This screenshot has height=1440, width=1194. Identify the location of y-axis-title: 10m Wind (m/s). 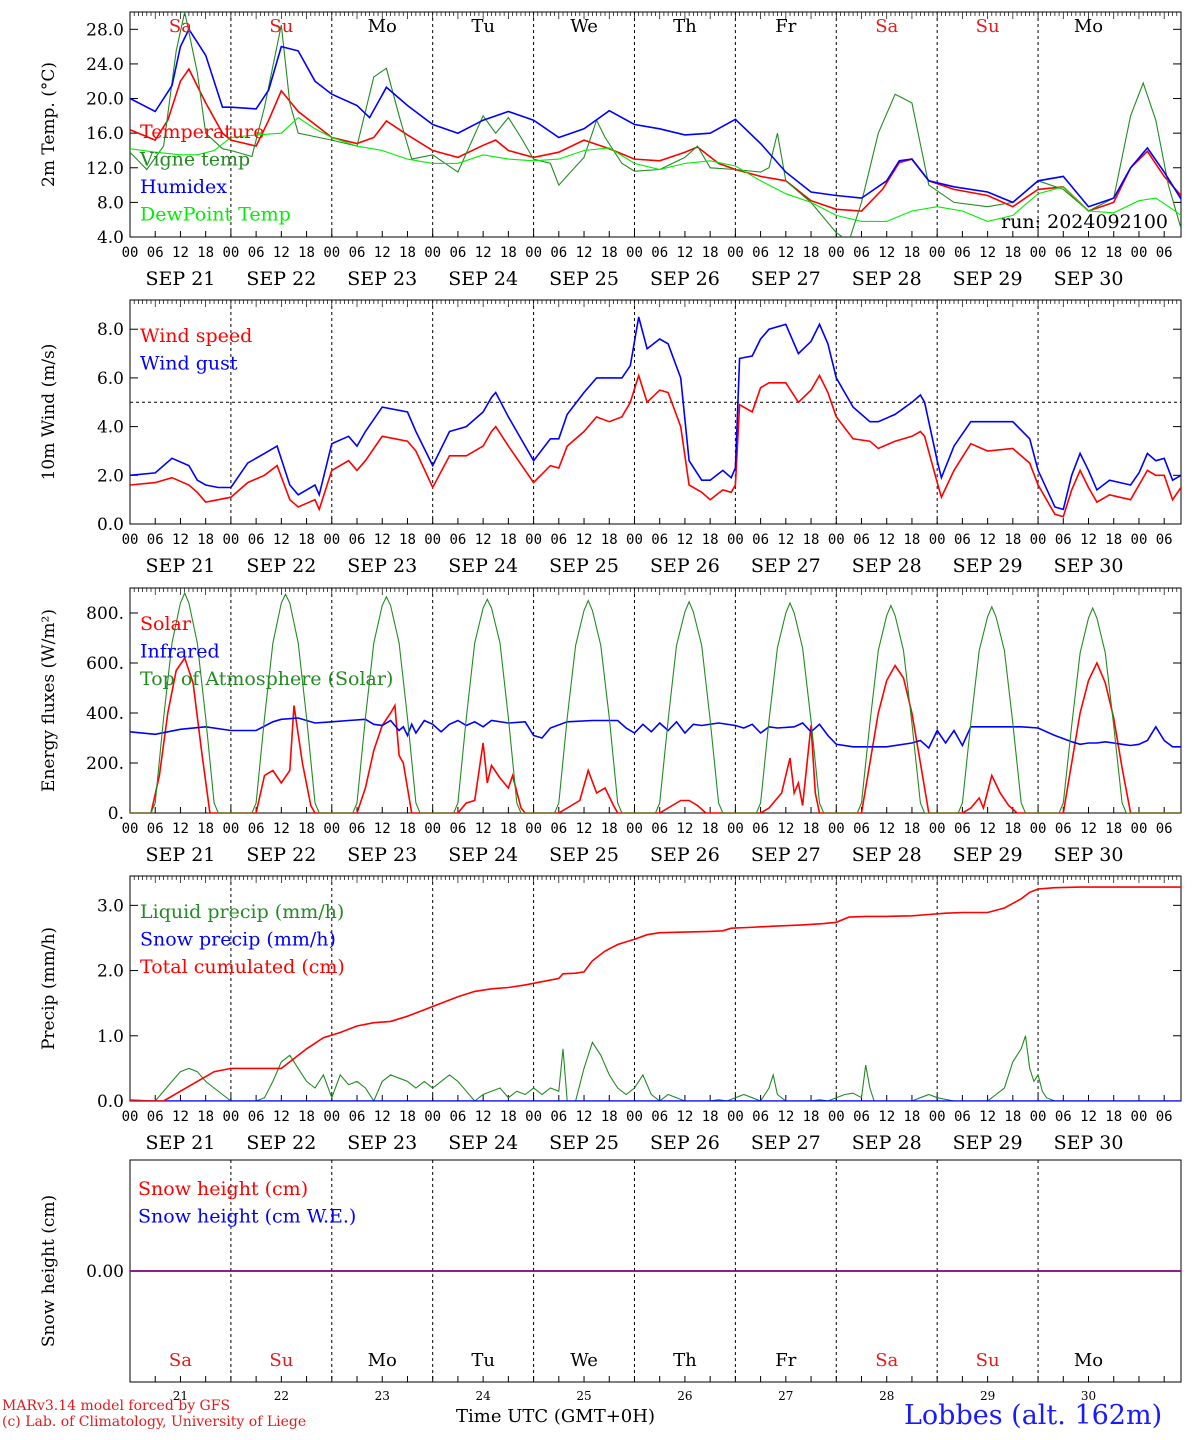
(49, 412).